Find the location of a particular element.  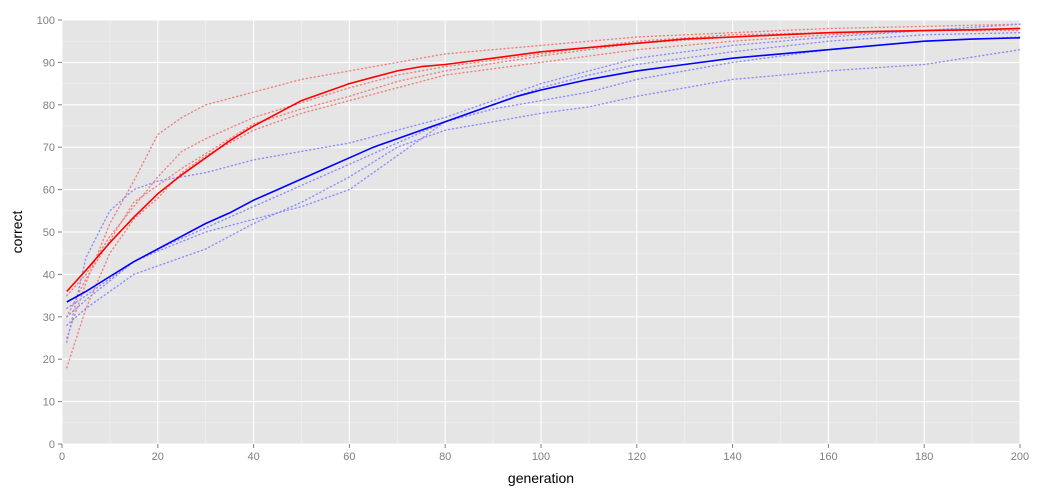

y-axis-ticks: 0 10 20 30 40 50 60 70 80 90 100 is located at coordinates (49, 233).